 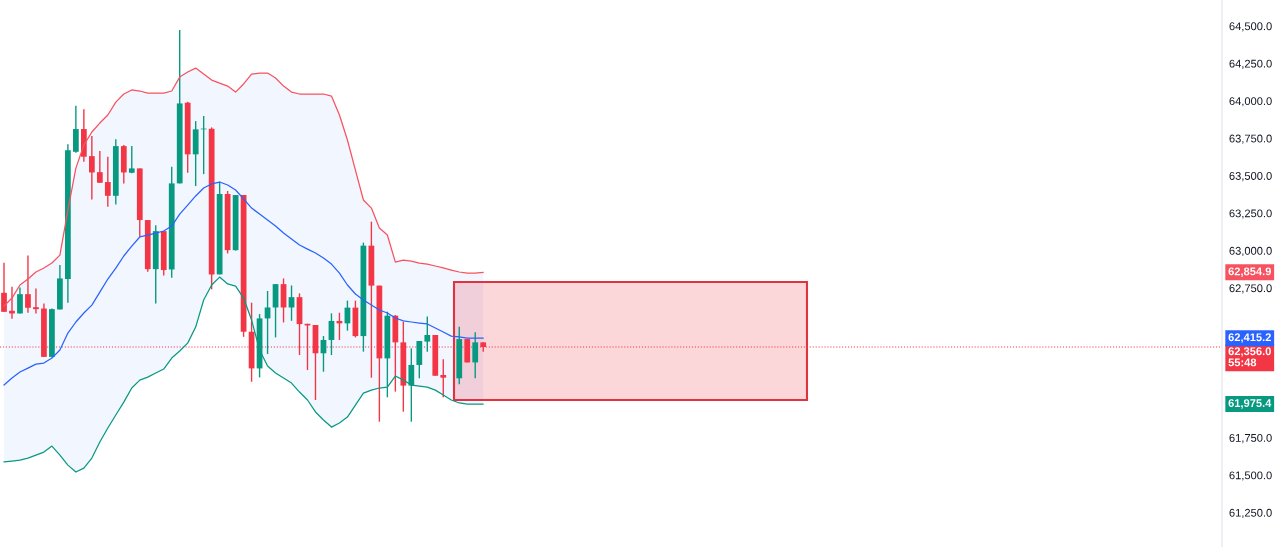 I want to click on text: 62,415.2, so click(x=1249, y=338).